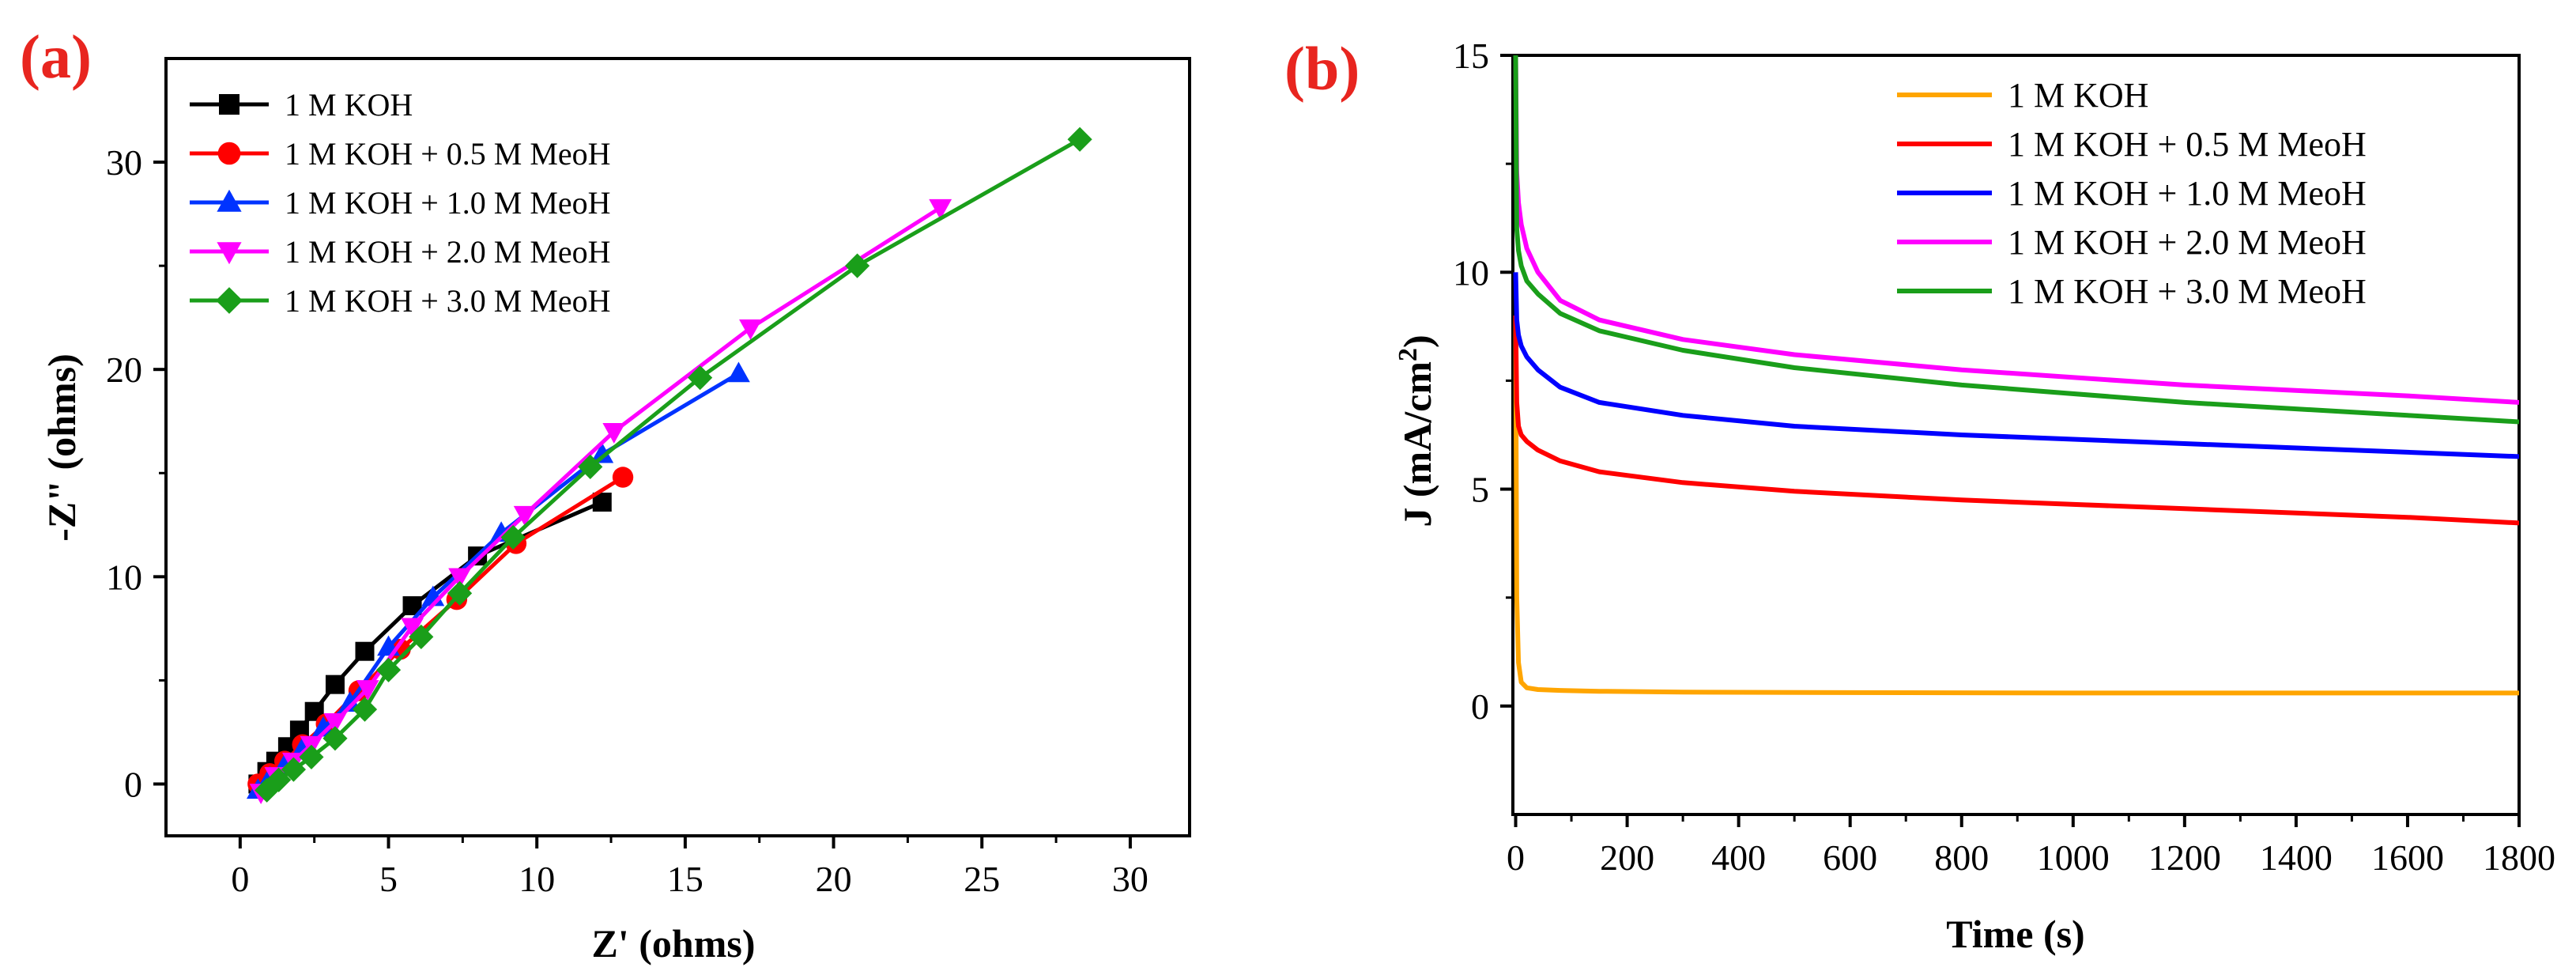  What do you see at coordinates (1322, 69) in the screenshot?
I see `panel-label-b: (b)` at bounding box center [1322, 69].